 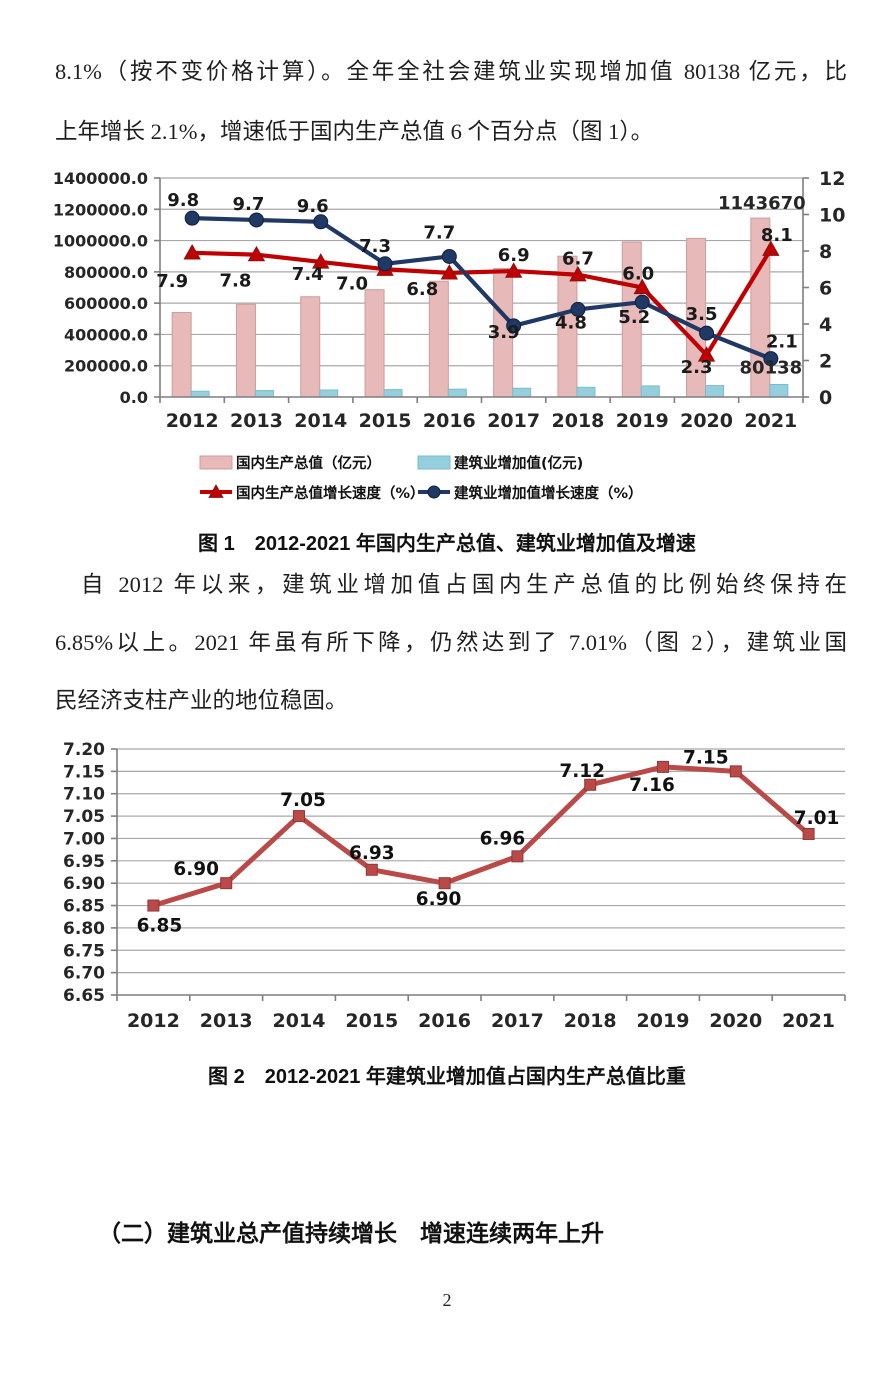 I want to click on left-axis-tick: 0.0, so click(x=134, y=397).